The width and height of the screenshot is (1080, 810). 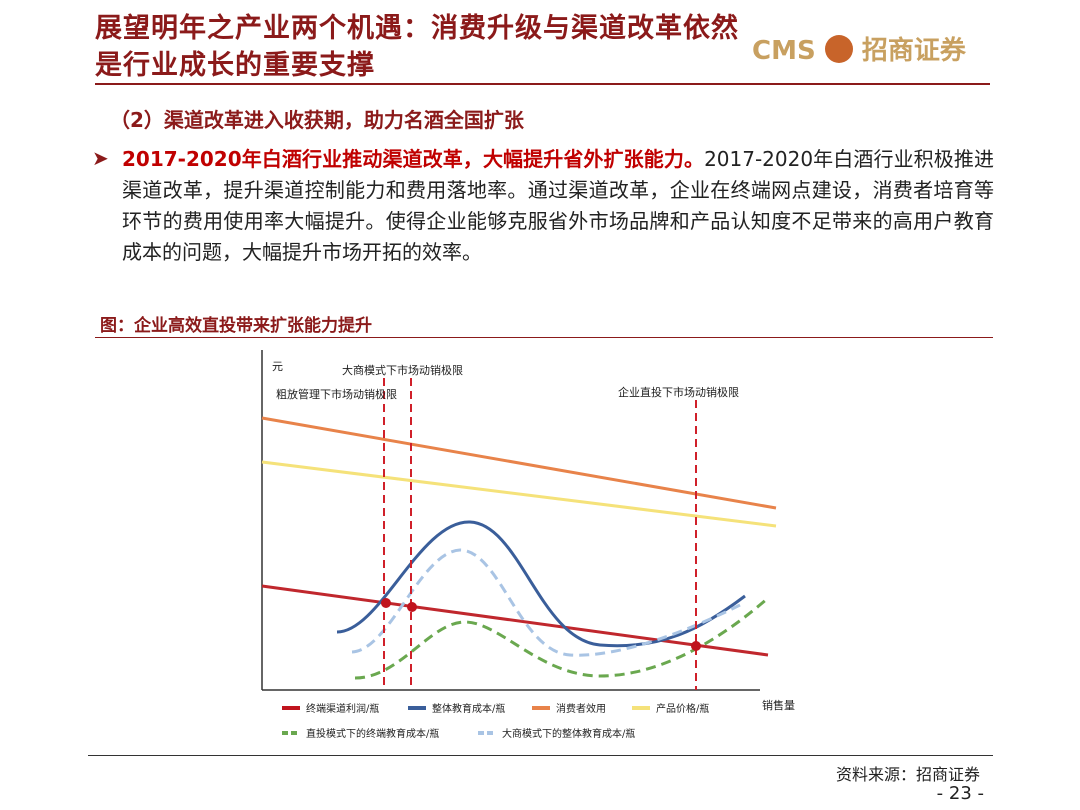 I want to click on profit-line, so click(x=515, y=620).